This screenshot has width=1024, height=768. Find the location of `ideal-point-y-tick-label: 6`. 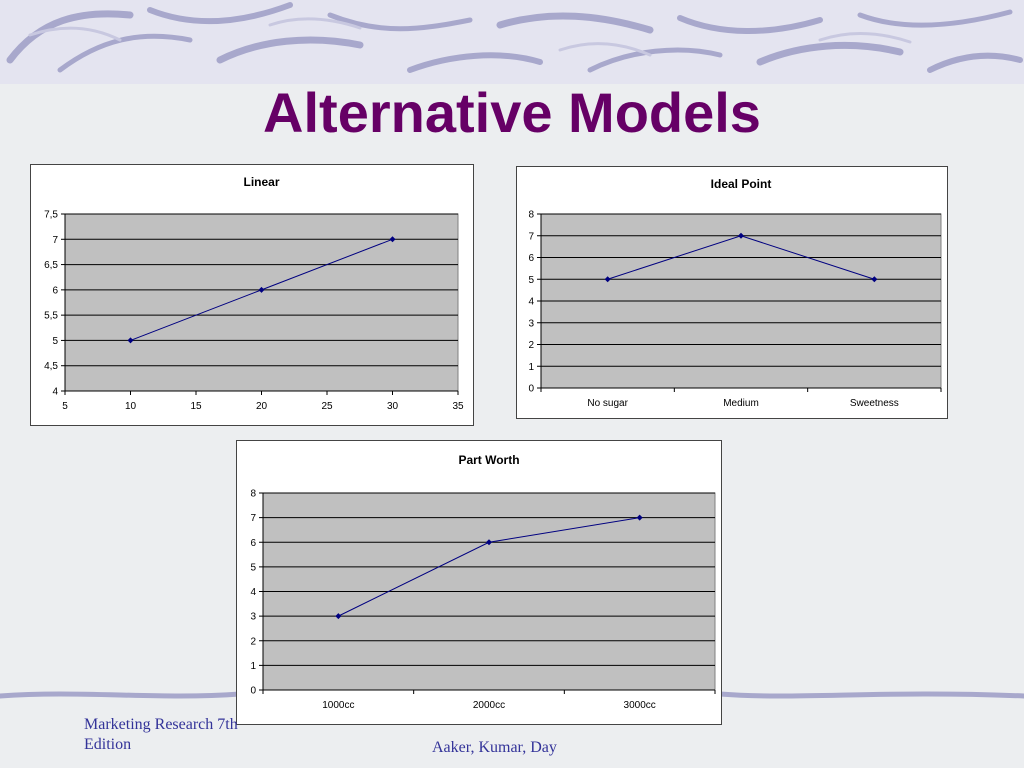

ideal-point-y-tick-label: 6 is located at coordinates (531, 258).